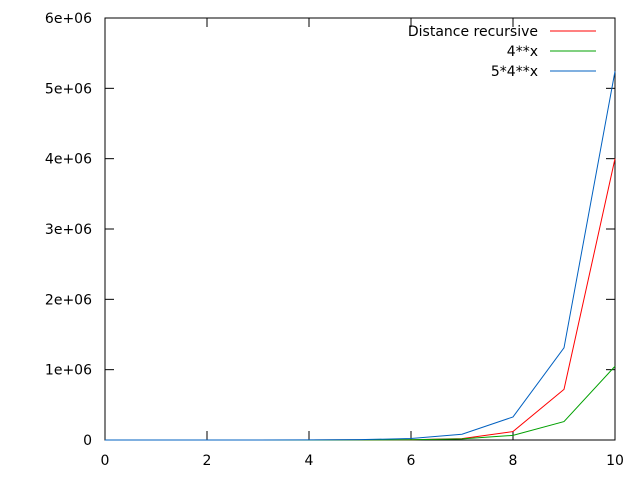 Image resolution: width=640 pixels, height=480 pixels. Describe the element at coordinates (502, 52) in the screenshot. I see `legend: Distance recursive 4**x 5*4**x` at that location.